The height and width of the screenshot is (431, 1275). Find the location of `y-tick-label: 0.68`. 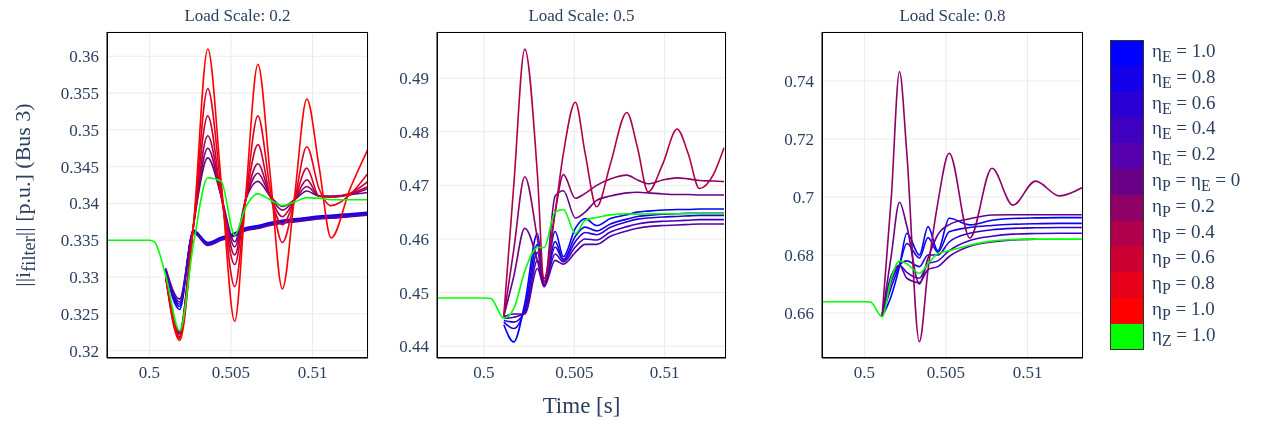

y-tick-label: 0.68 is located at coordinates (799, 256).